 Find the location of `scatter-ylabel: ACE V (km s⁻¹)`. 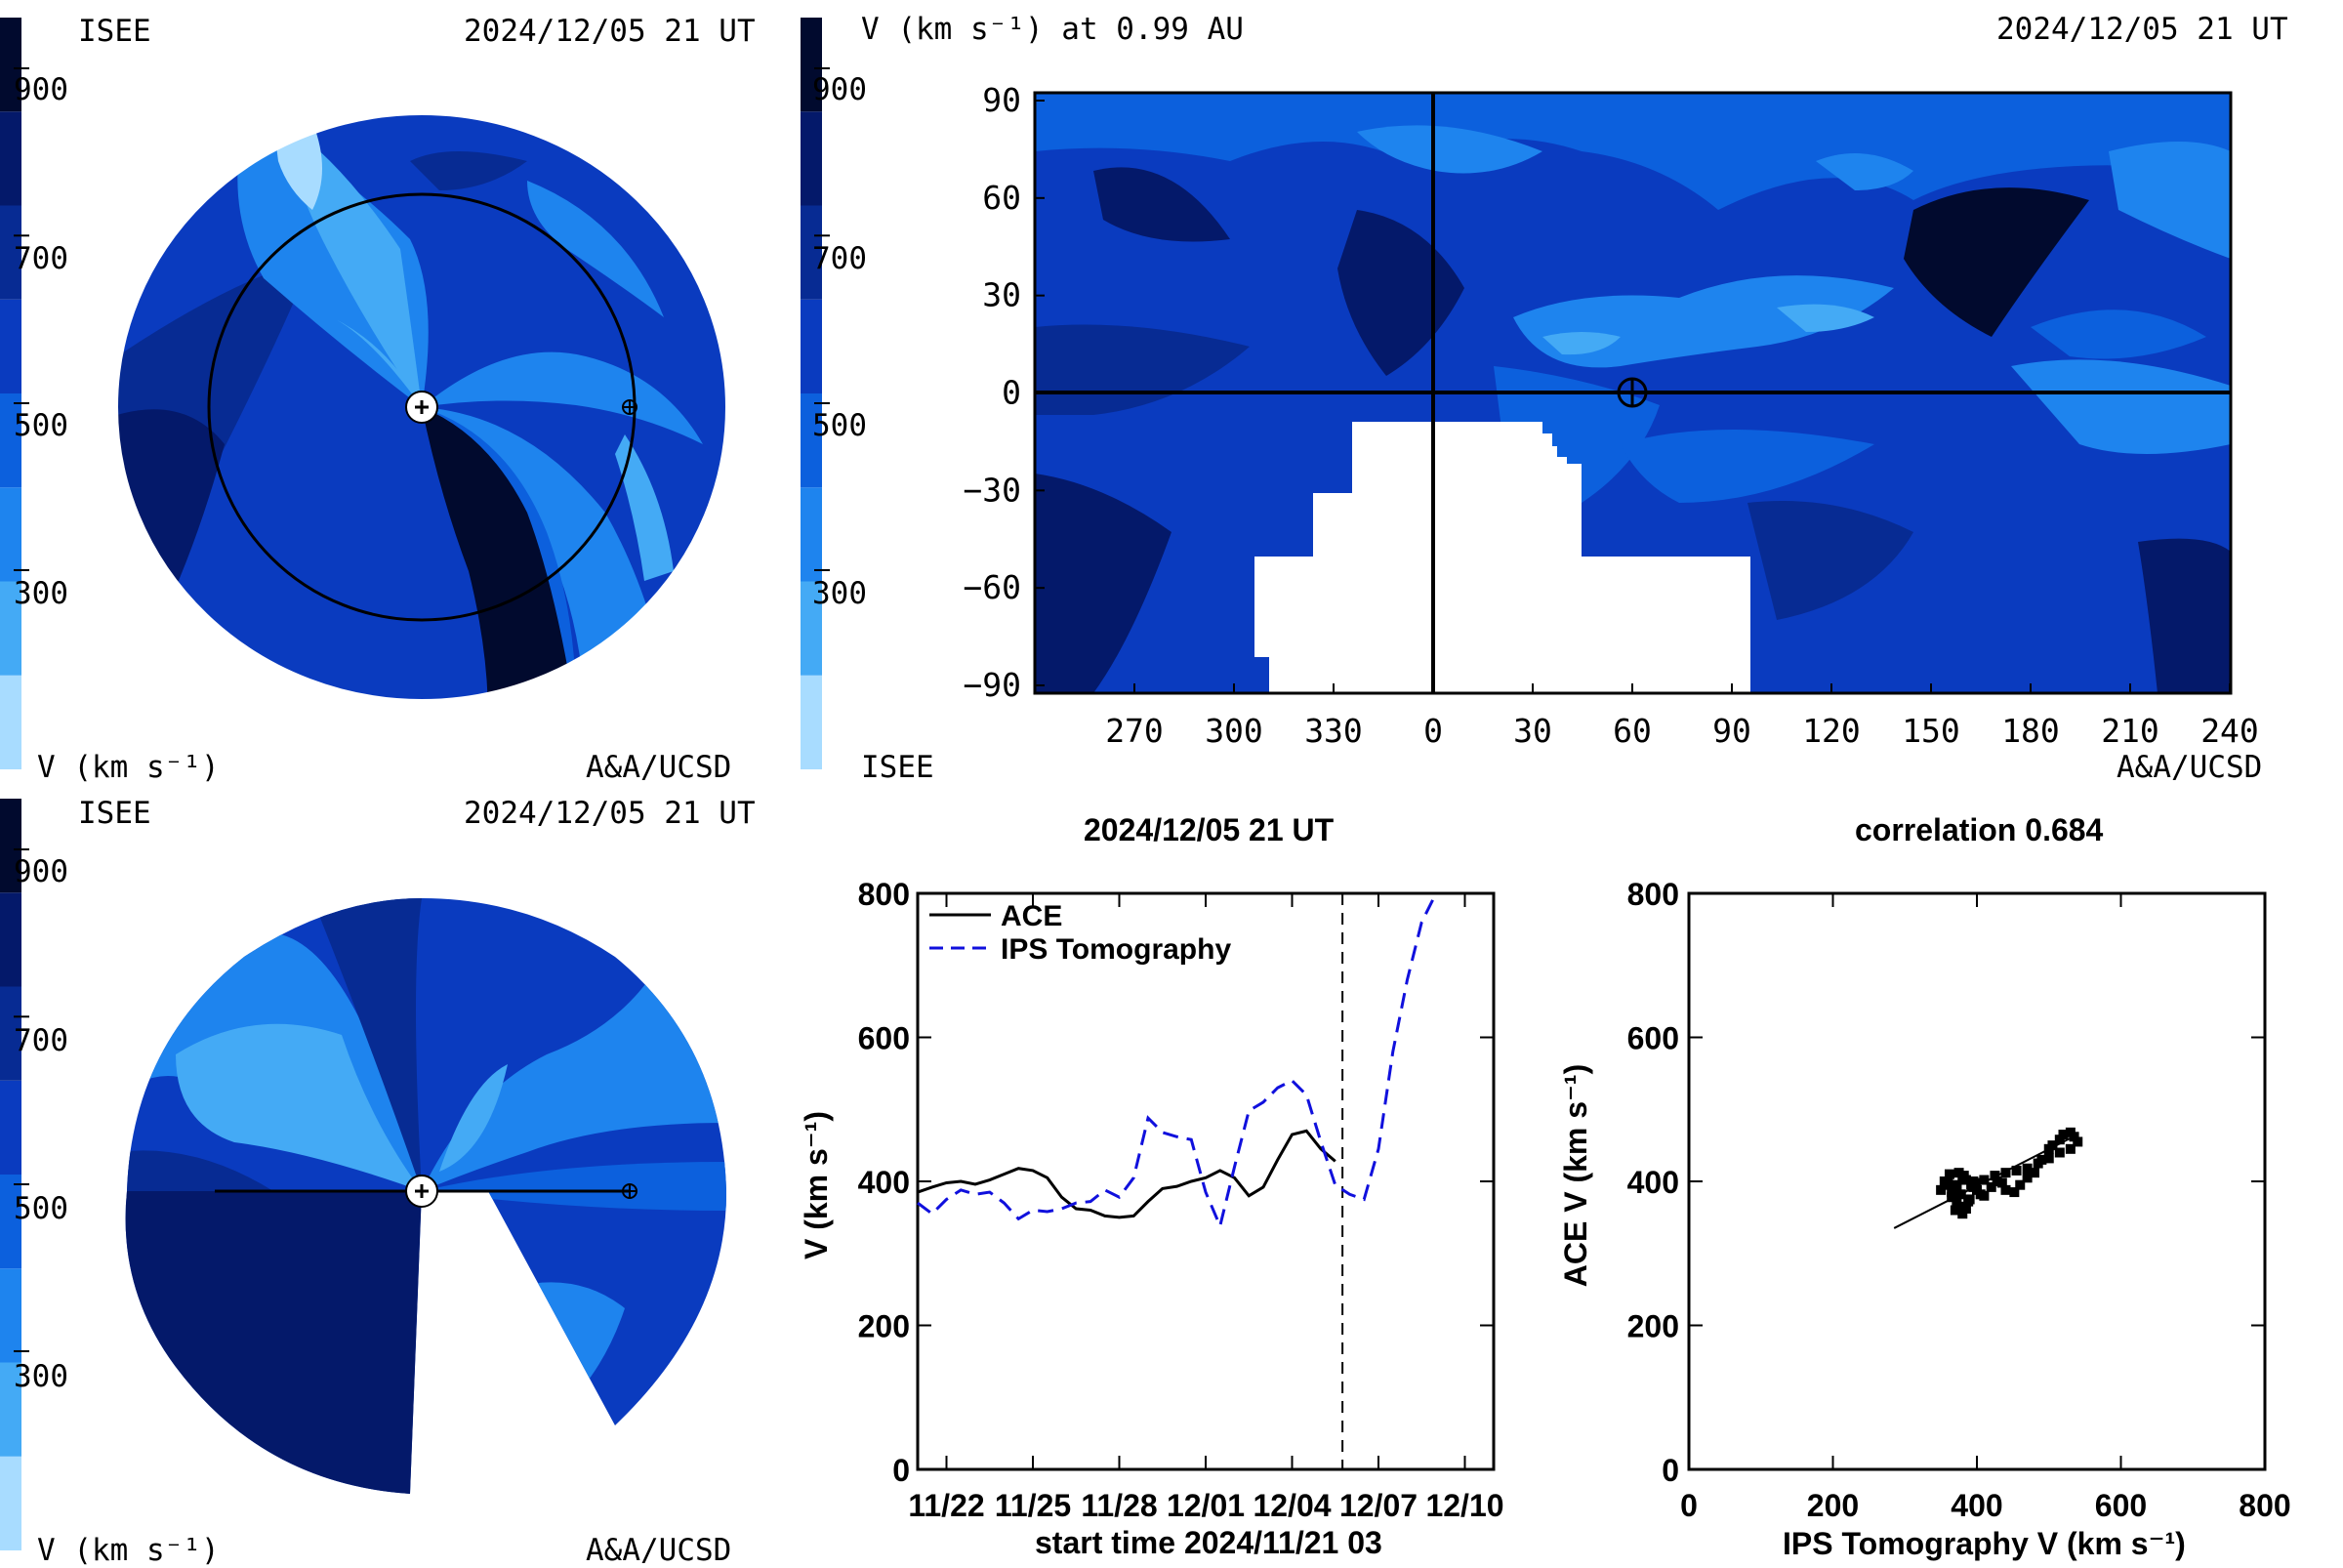

scatter-ylabel: ACE V (km s⁻¹) is located at coordinates (1576, 1175).